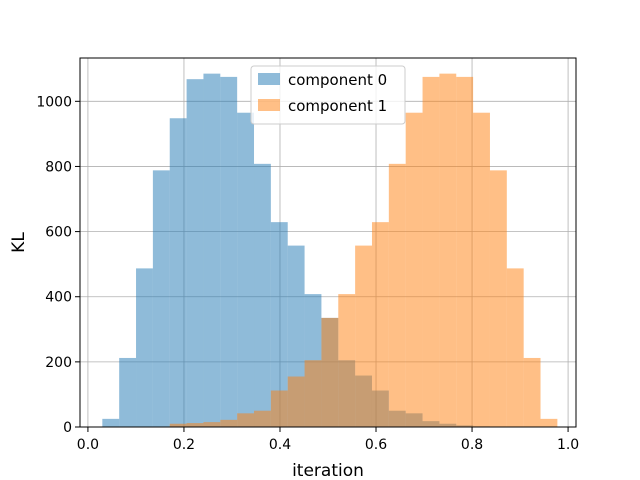 Image resolution: width=640 pixels, height=480 pixels. I want to click on x-tick-label: 0.0, so click(88, 445).